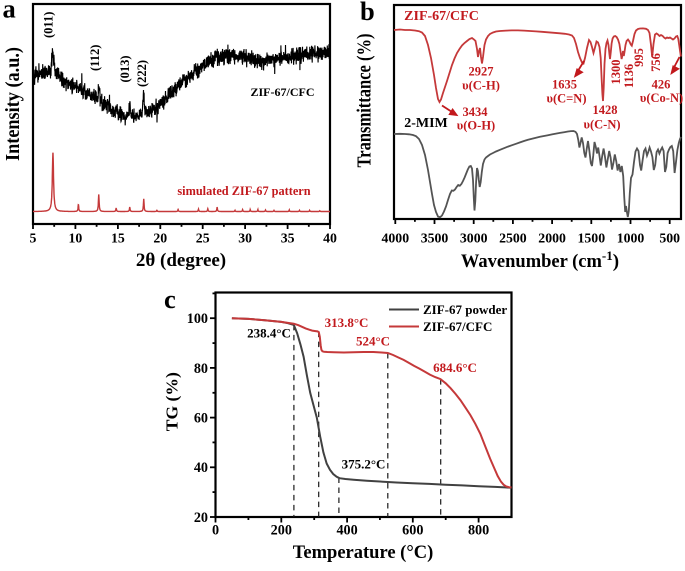 The image size is (685, 571). What do you see at coordinates (474, 237) in the screenshot?
I see `svg-text: 3000` at bounding box center [474, 237].